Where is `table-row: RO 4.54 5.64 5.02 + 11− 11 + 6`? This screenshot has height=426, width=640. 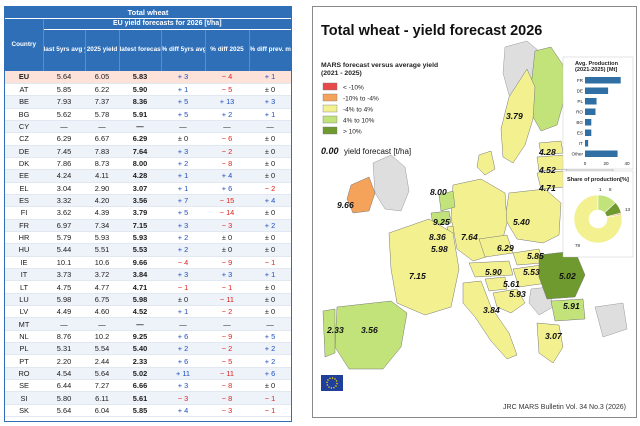 table-row: RO 4.54 5.64 5.02 + 11− 11 + 6 is located at coordinates (148, 374).